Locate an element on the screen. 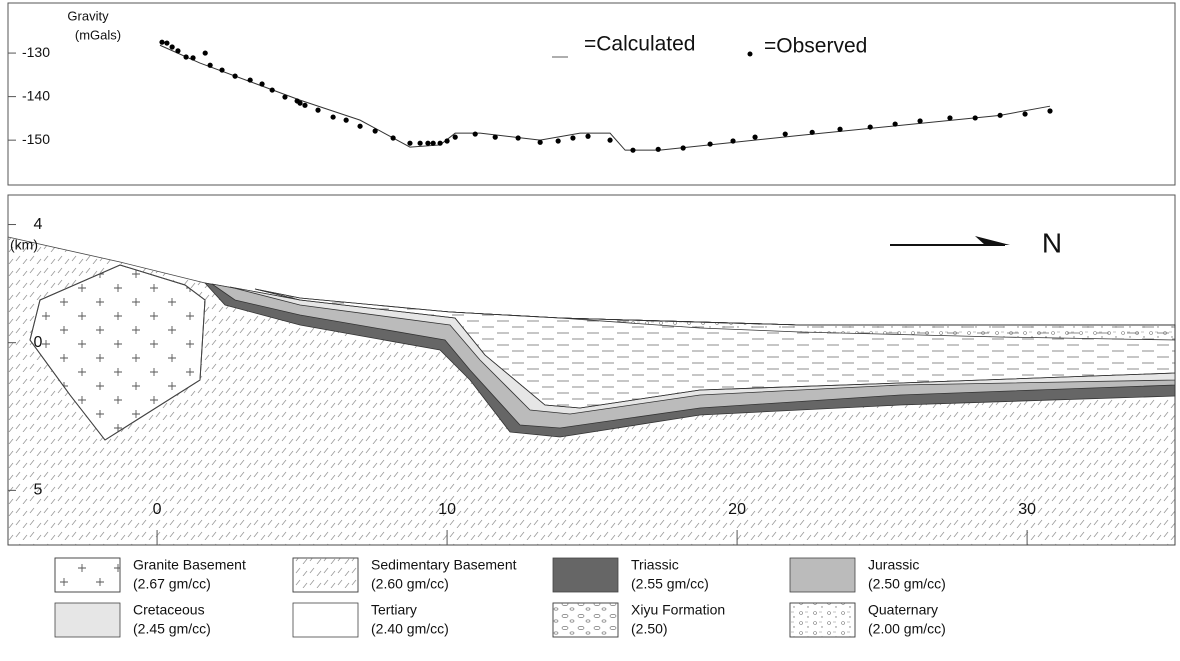 The height and width of the screenshot is (661, 1180). y-tick-label: -150 is located at coordinates (36, 139).